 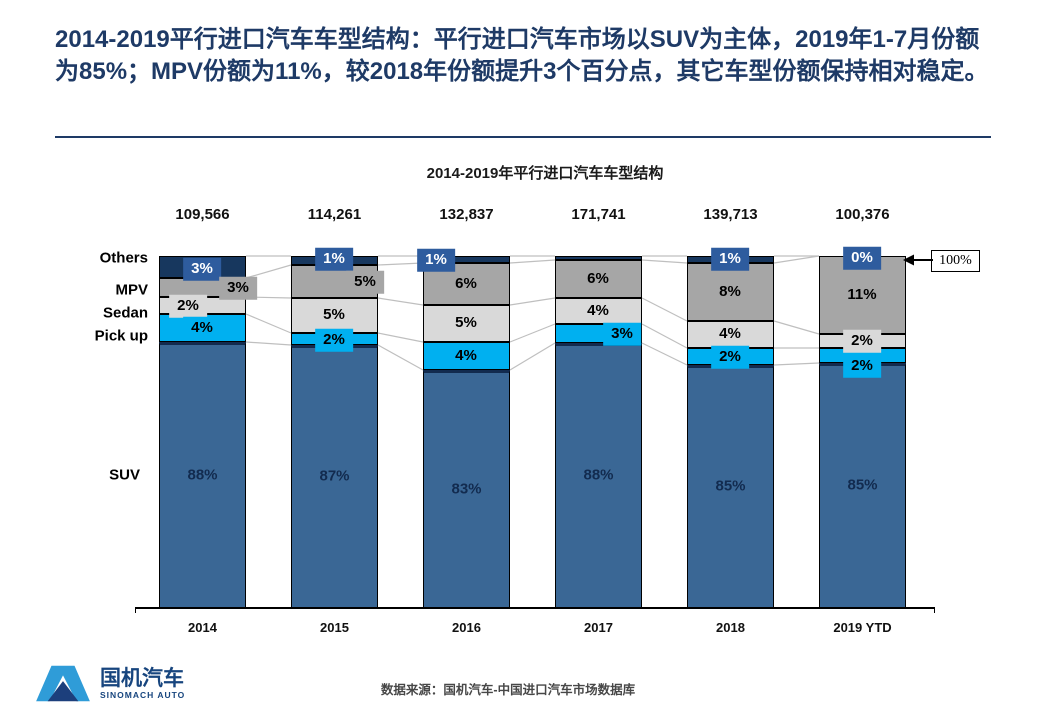 I want to click on series-name-pickup: Pick up, so click(x=121, y=336).